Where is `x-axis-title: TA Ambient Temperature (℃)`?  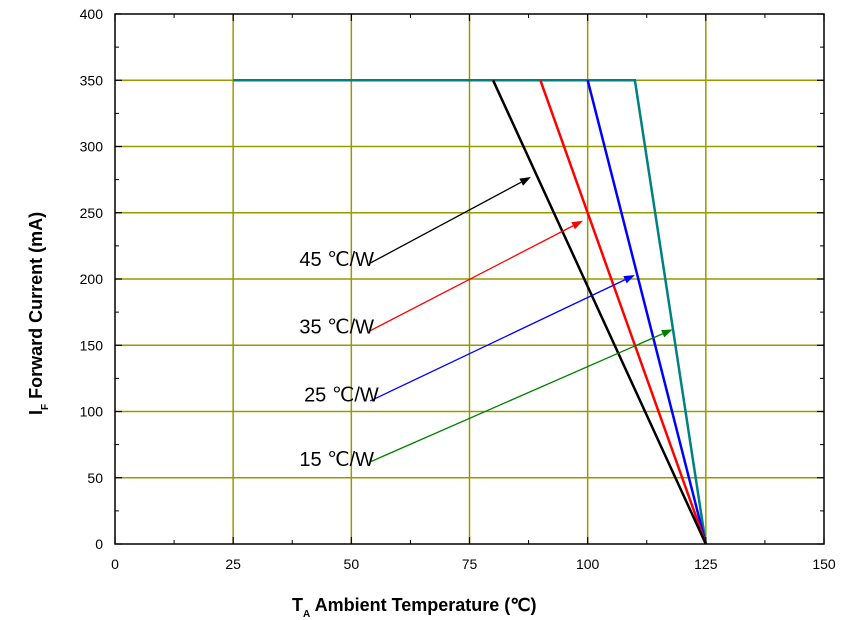
x-axis-title: TA Ambient Temperature (℃) is located at coordinates (414, 607).